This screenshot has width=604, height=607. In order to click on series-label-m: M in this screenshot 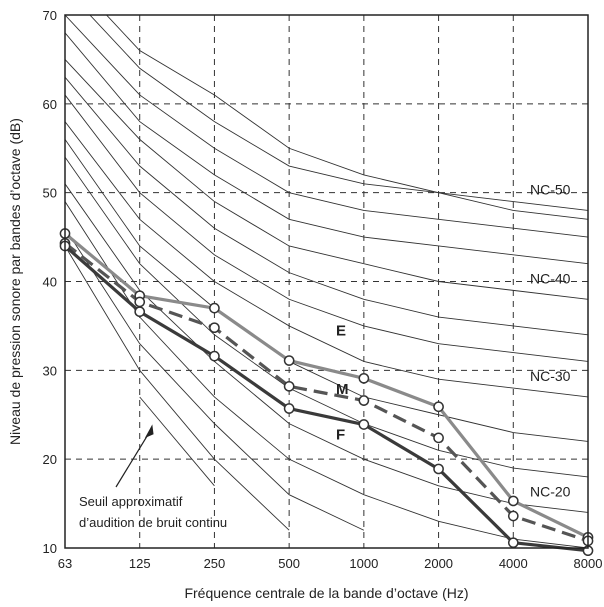, I will do `click(342, 389)`.